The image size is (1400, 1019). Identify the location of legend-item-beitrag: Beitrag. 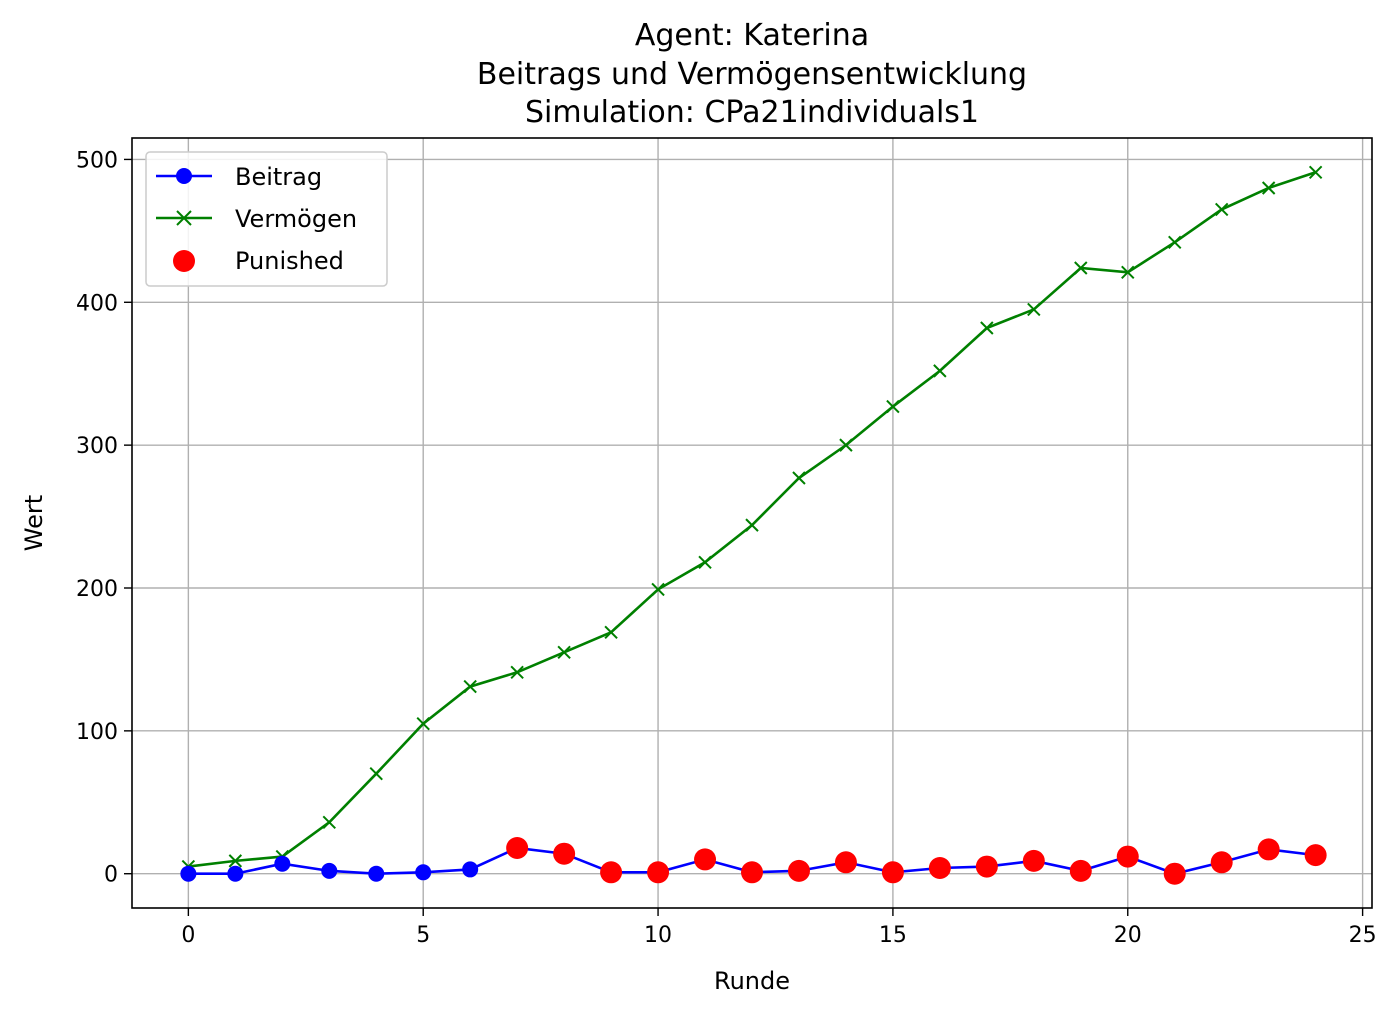
(239, 177).